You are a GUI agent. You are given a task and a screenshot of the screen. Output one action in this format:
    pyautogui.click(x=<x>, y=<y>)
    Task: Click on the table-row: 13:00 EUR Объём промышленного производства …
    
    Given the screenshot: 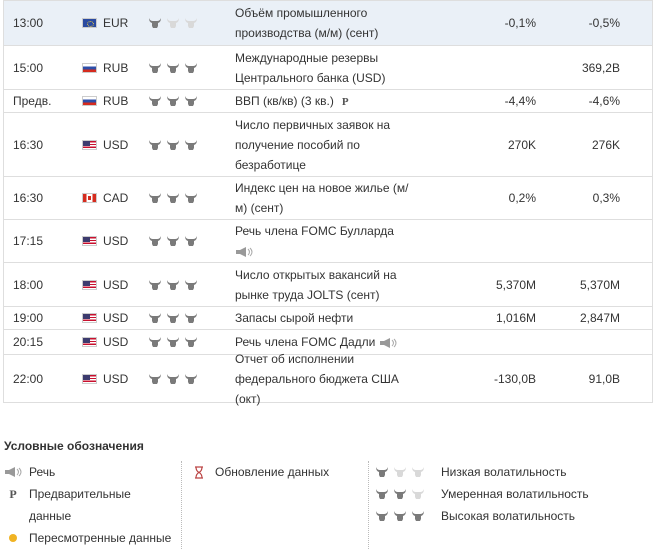 What is the action you would take?
    pyautogui.click(x=328, y=22)
    